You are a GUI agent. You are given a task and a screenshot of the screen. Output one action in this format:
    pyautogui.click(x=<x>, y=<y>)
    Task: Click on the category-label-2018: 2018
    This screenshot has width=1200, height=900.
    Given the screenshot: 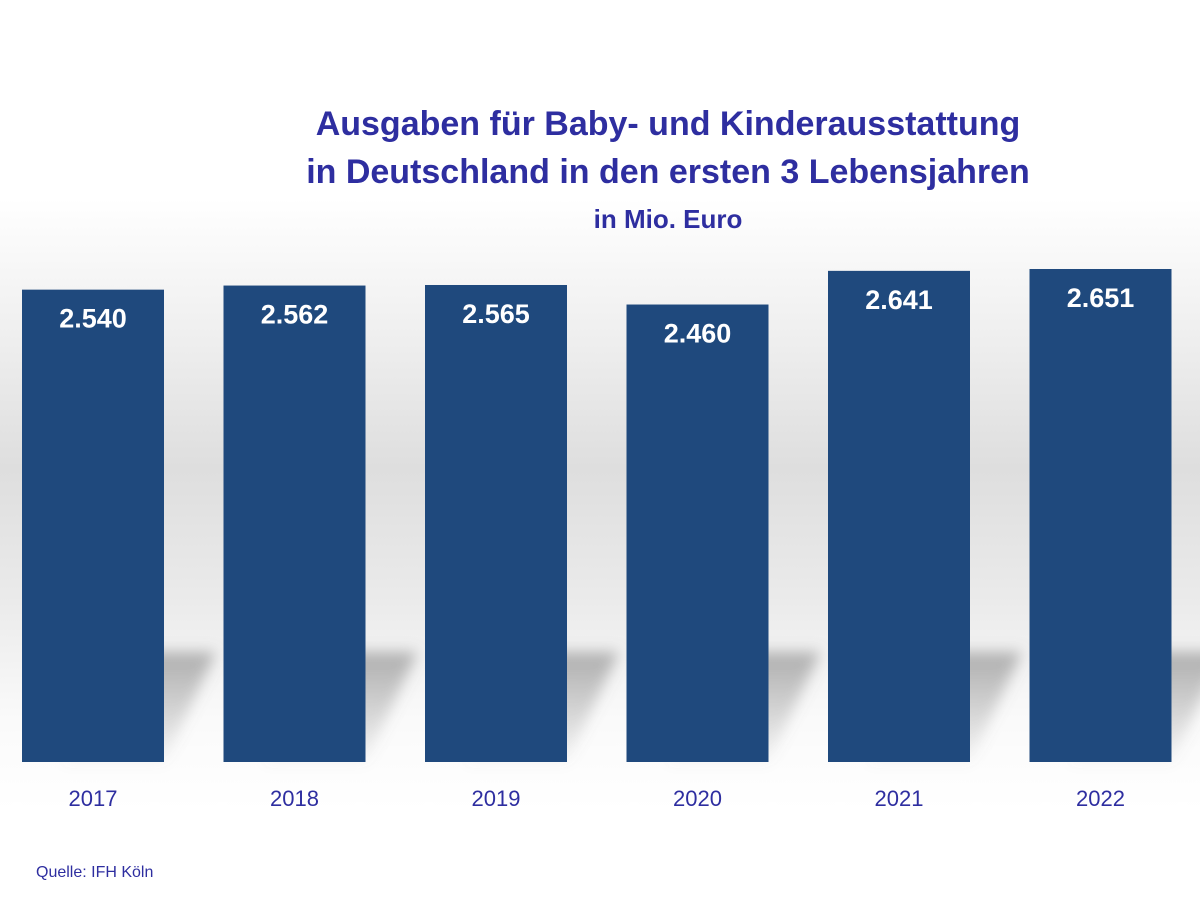 What is the action you would take?
    pyautogui.click(x=294, y=798)
    